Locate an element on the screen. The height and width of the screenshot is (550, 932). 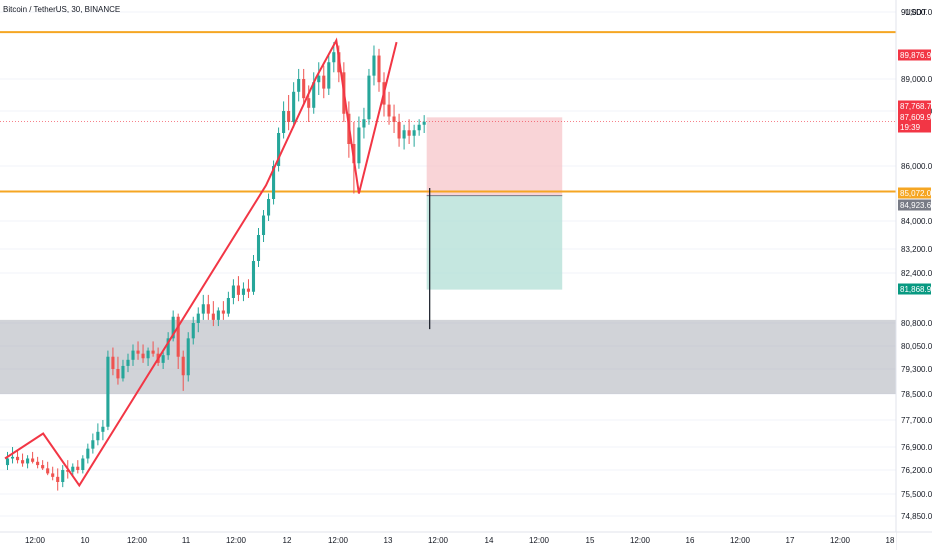
price-badge: 89,876.94 is located at coordinates (915, 55).